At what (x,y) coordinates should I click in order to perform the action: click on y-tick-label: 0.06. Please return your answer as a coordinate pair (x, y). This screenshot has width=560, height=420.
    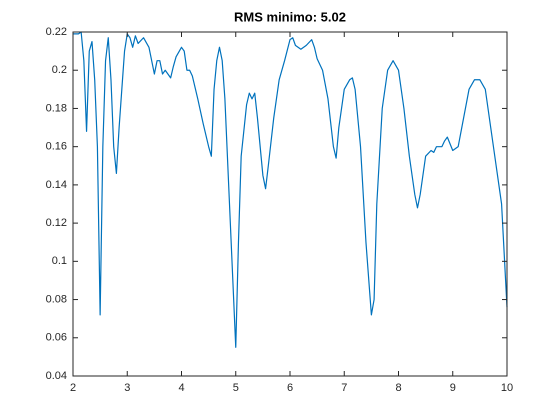
    Looking at the image, I should click on (56, 338).